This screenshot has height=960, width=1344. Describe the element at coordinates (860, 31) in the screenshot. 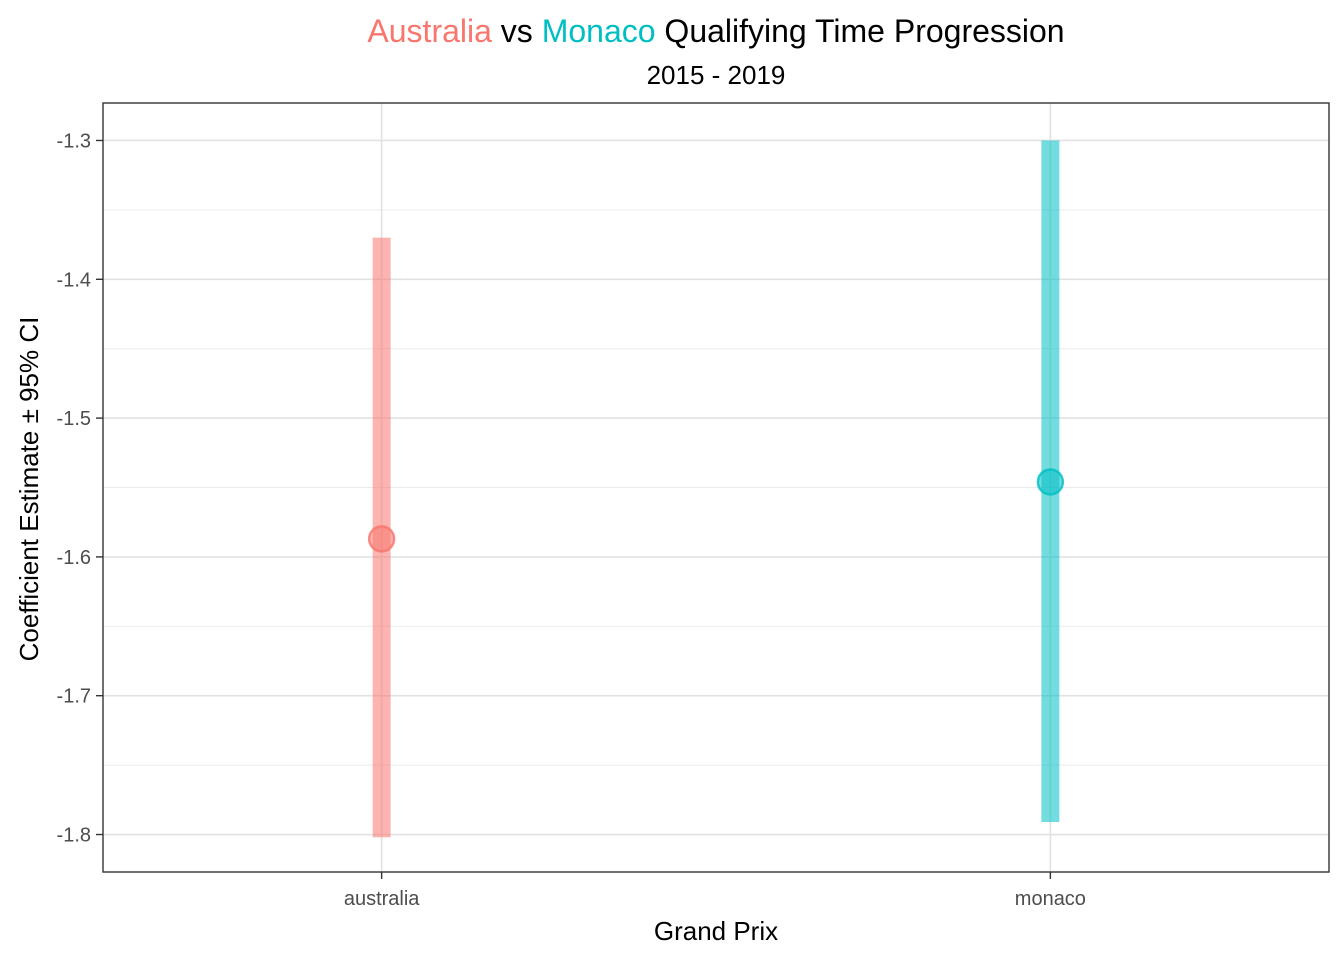

I see `title-part: Qualifying Time Progression` at that location.